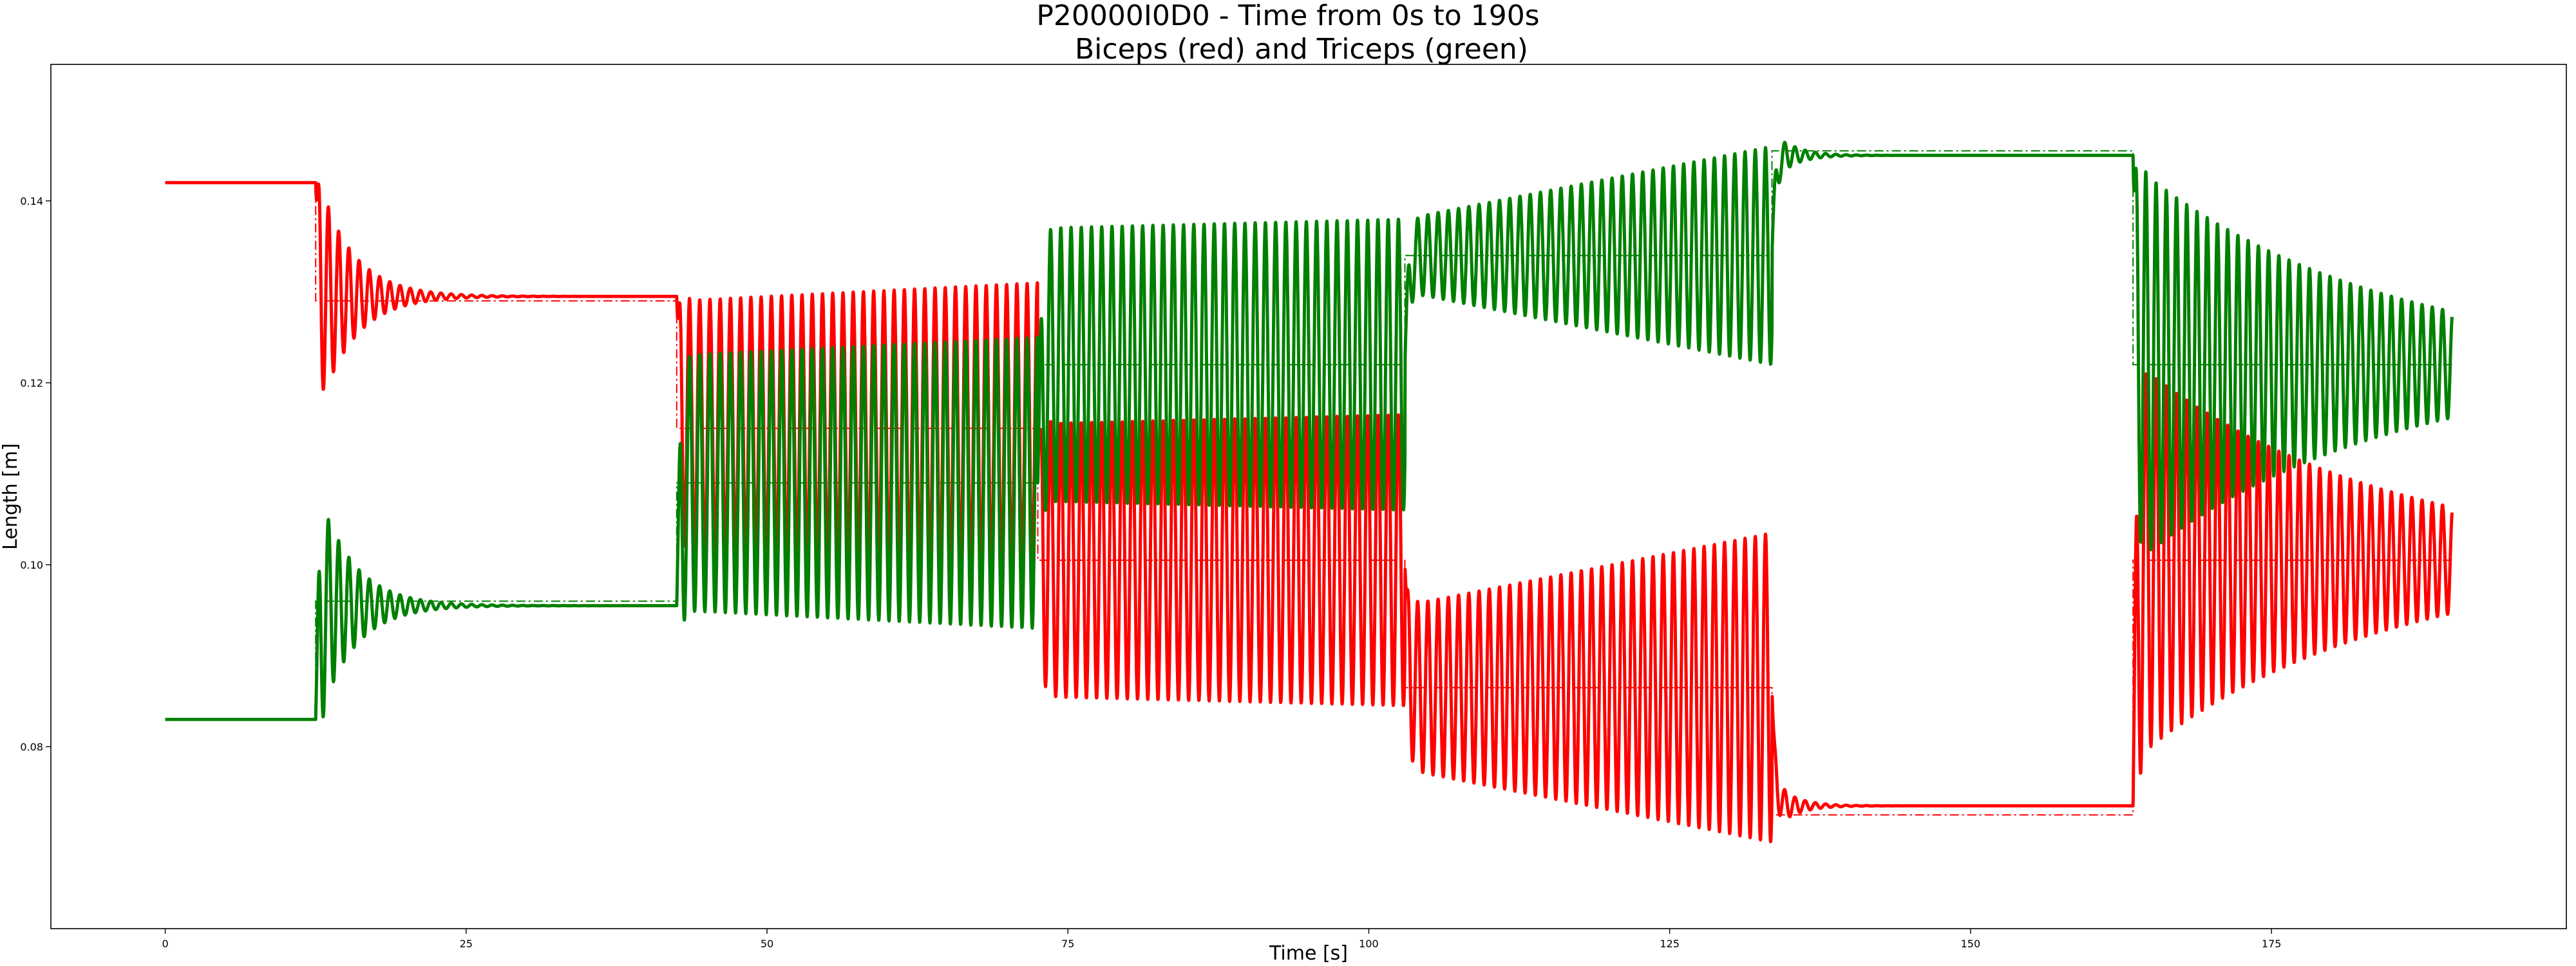 This screenshot has height=966, width=2576. What do you see at coordinates (32, 201) in the screenshot?
I see `y-tick-label: 0.14` at bounding box center [32, 201].